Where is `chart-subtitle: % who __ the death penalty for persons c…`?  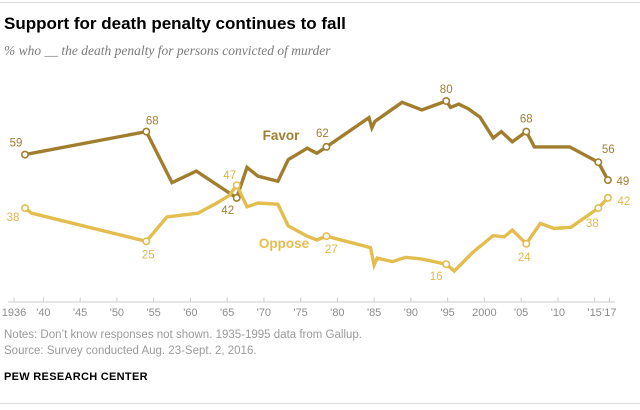
chart-subtitle: % who __ the death penalty for persons c… is located at coordinates (167, 50).